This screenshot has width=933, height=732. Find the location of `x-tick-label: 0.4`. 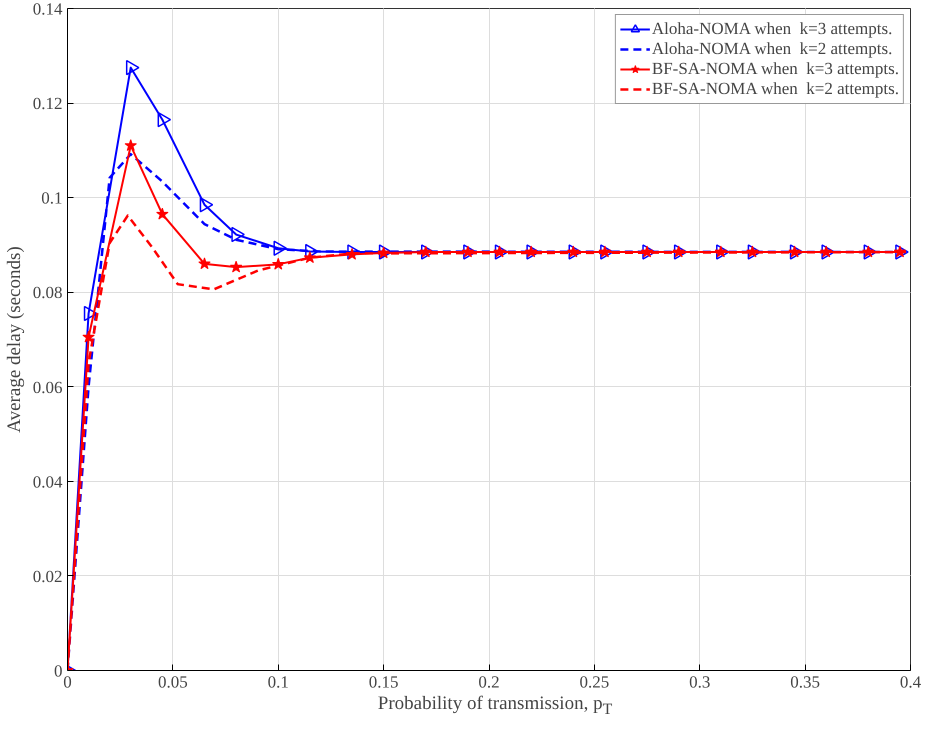

x-tick-label: 0.4 is located at coordinates (911, 682).